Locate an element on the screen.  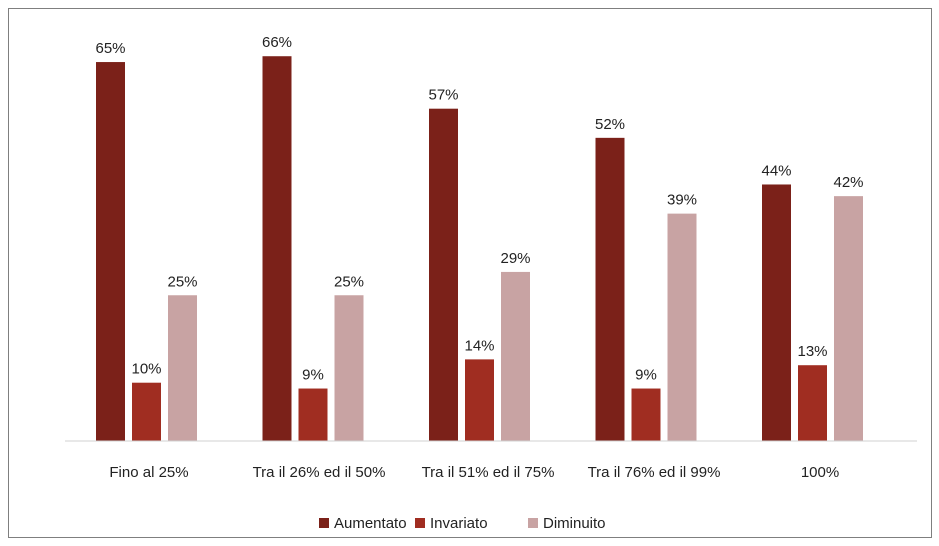
legend-label-diminuito: Diminuito is located at coordinates (574, 523).